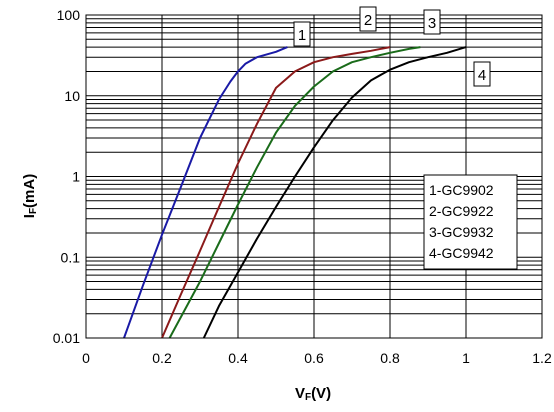  I want to click on y-tick-label: 1, so click(76, 177).